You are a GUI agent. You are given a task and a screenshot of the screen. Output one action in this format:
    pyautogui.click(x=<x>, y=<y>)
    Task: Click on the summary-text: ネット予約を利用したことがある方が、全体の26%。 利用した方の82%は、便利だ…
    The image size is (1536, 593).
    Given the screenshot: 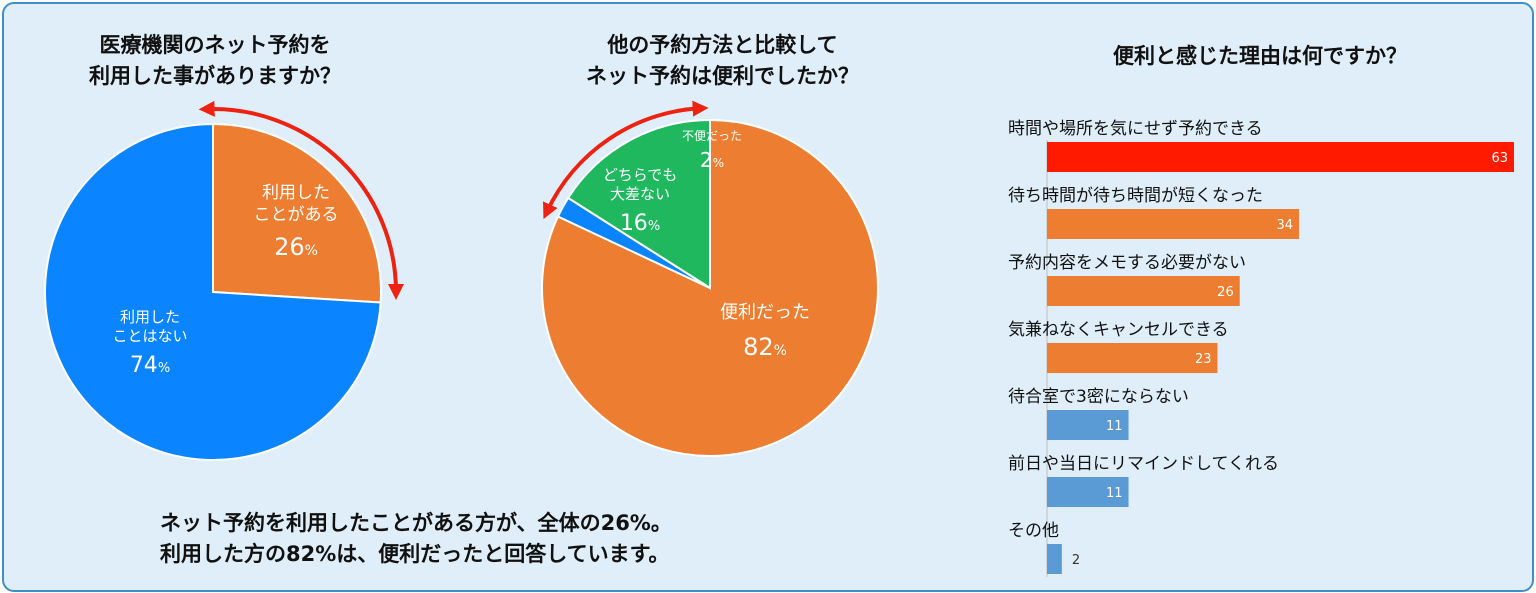 What is the action you would take?
    pyautogui.click(x=416, y=539)
    